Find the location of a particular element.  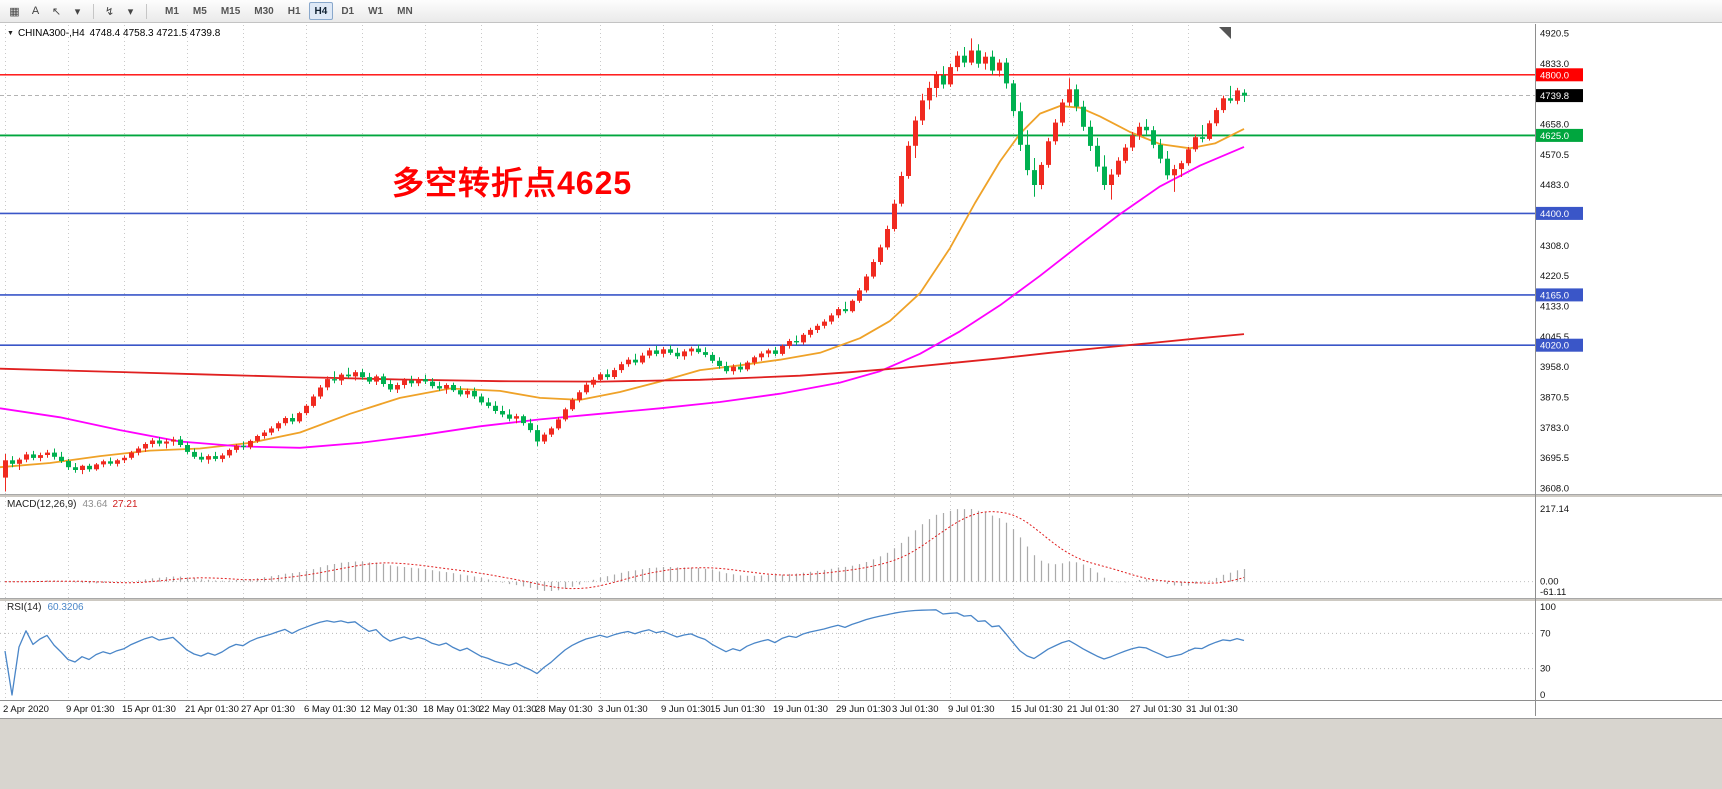

bid-price-badge is located at coordinates (1559, 96).